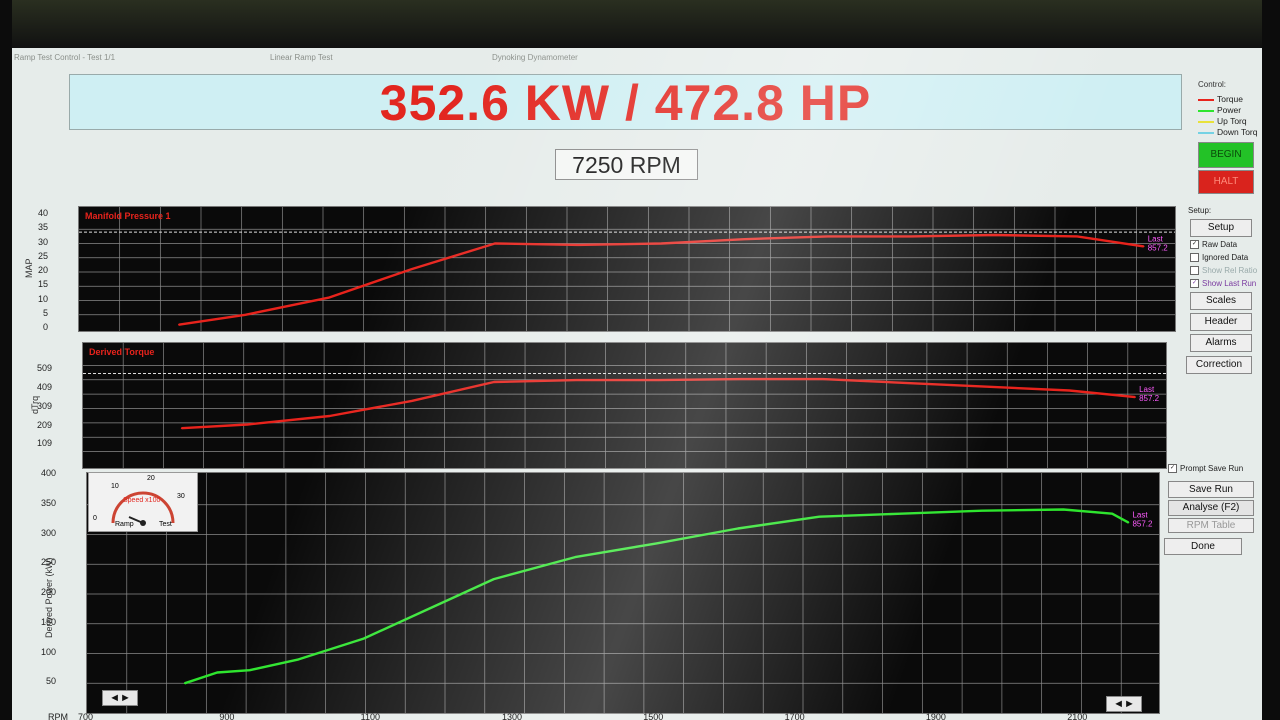  Describe the element at coordinates (128, 216) in the screenshot. I see `chart-title: Manifold Pressure 1` at that location.